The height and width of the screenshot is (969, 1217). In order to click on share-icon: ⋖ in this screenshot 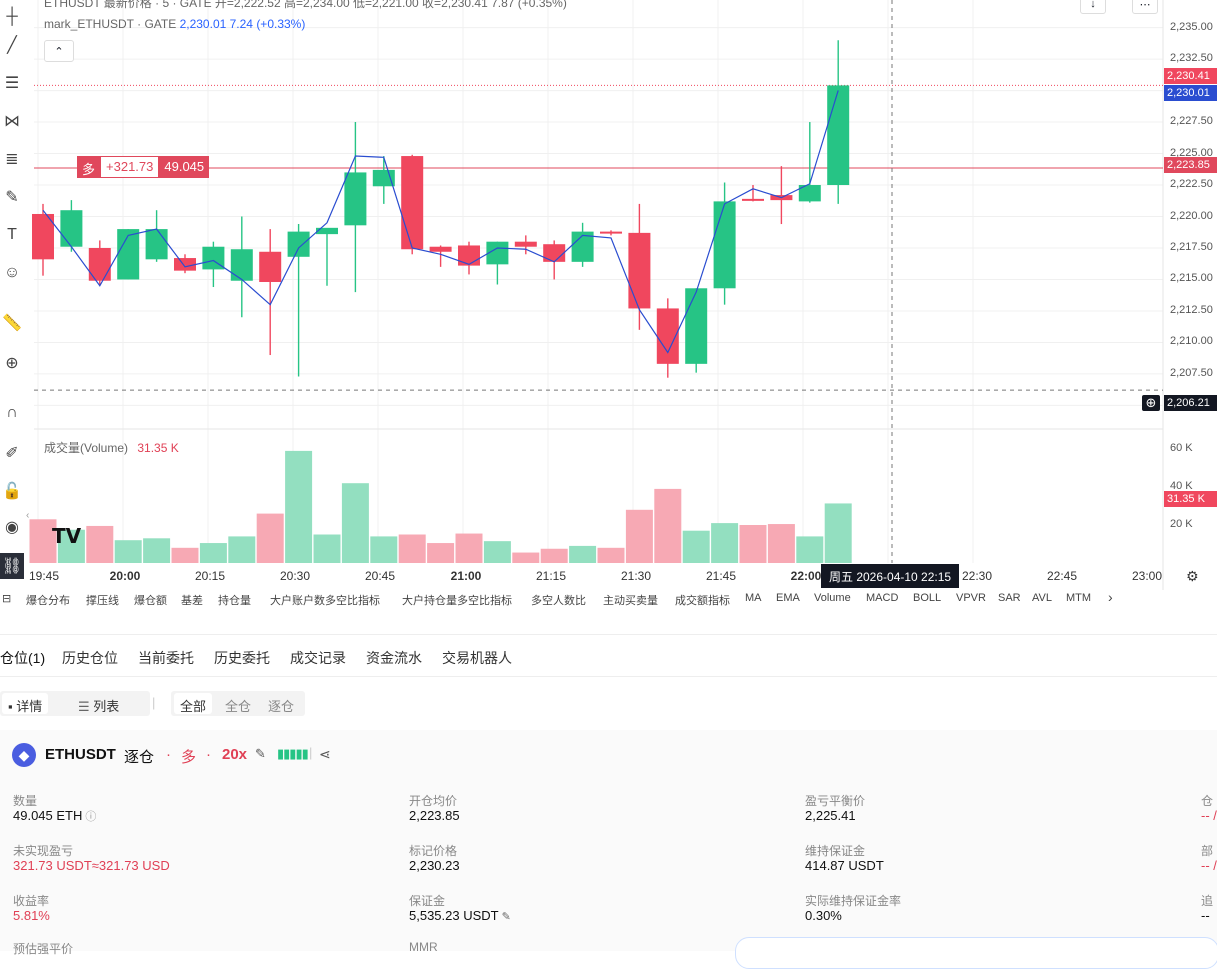, I will do `click(325, 754)`.